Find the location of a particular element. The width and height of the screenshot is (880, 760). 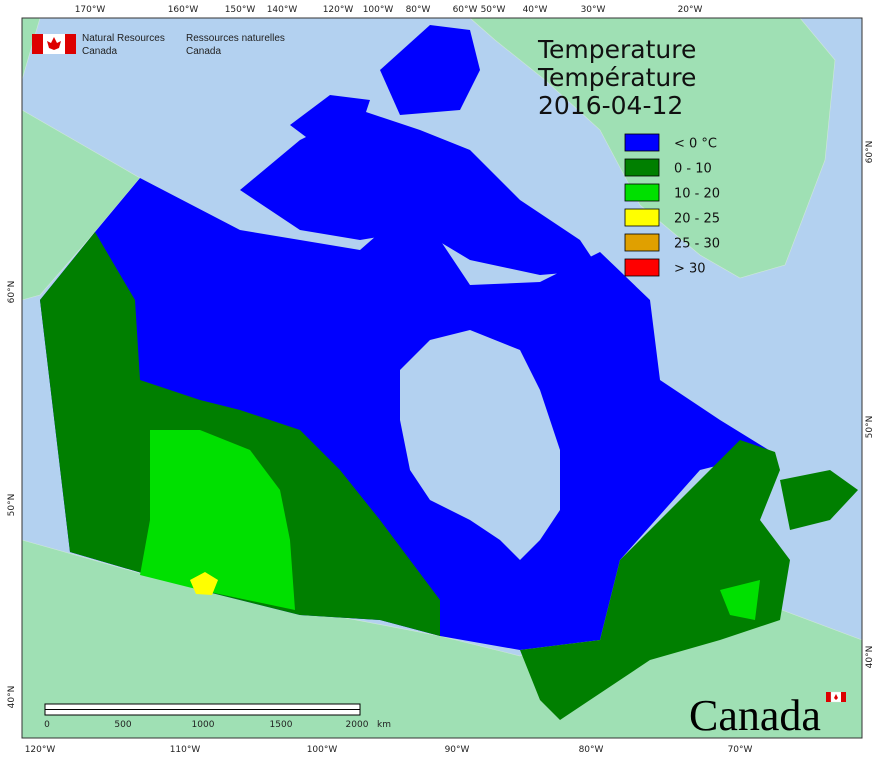

graticule-label: 150°W is located at coordinates (240, 10).